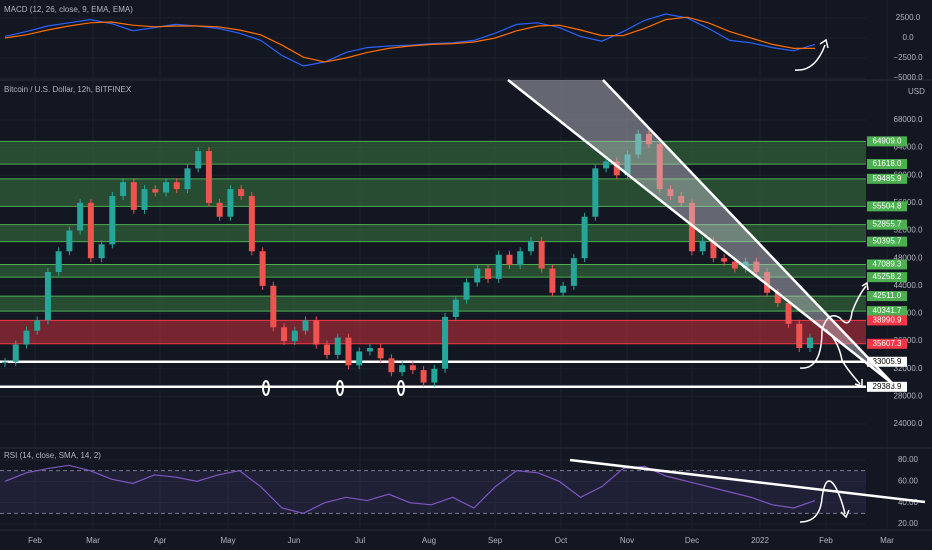 This screenshot has width=932, height=550. I want to click on level-label: 64909.0, so click(887, 140).